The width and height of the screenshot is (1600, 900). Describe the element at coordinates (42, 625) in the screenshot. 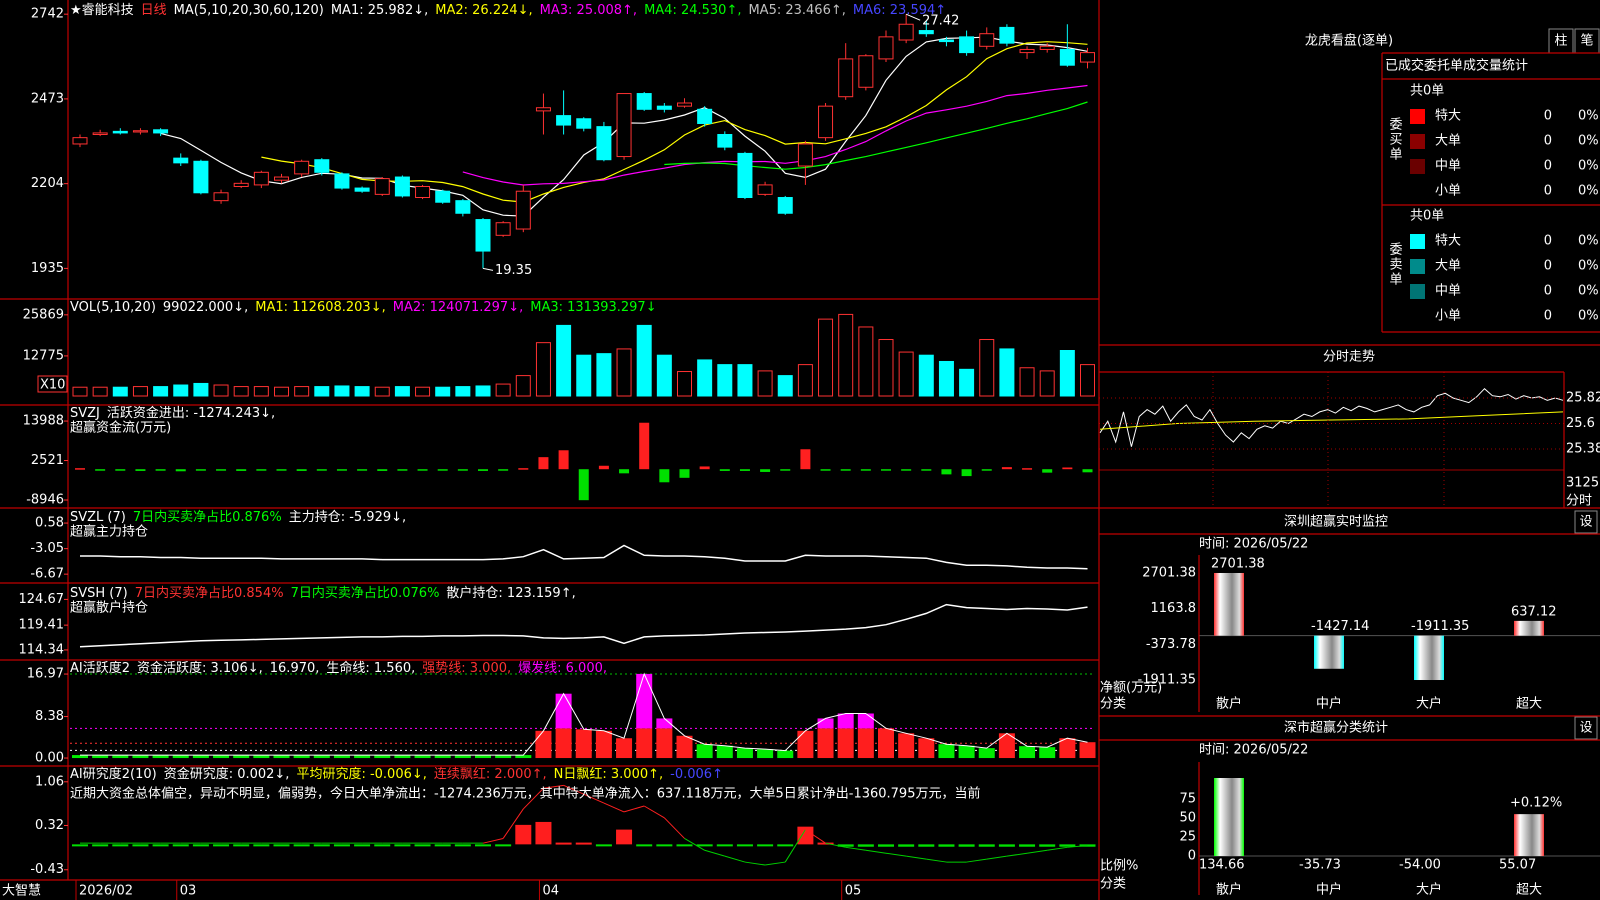

I see `y-tick-label: 119.41` at that location.